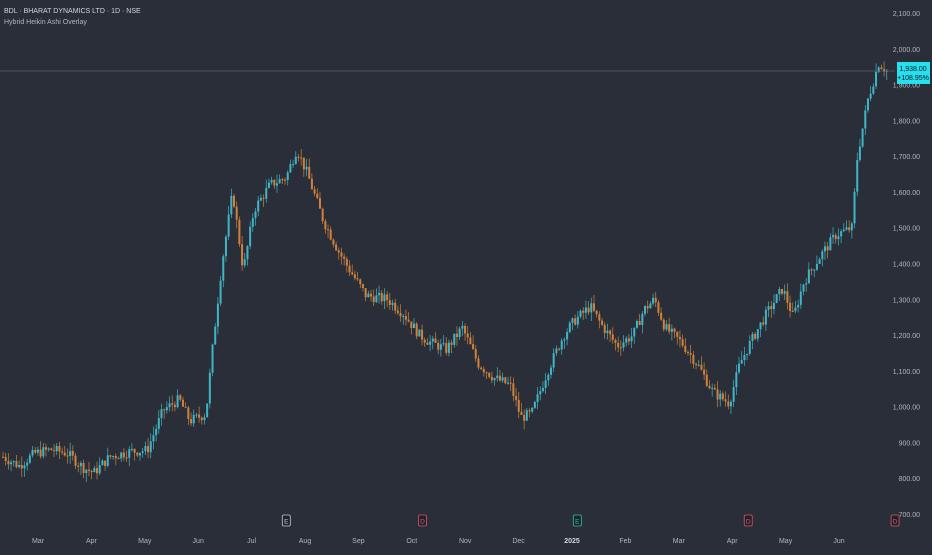 This screenshot has height=555, width=932. What do you see at coordinates (912, 69) in the screenshot?
I see `last-price-value: 1,938.00` at bounding box center [912, 69].